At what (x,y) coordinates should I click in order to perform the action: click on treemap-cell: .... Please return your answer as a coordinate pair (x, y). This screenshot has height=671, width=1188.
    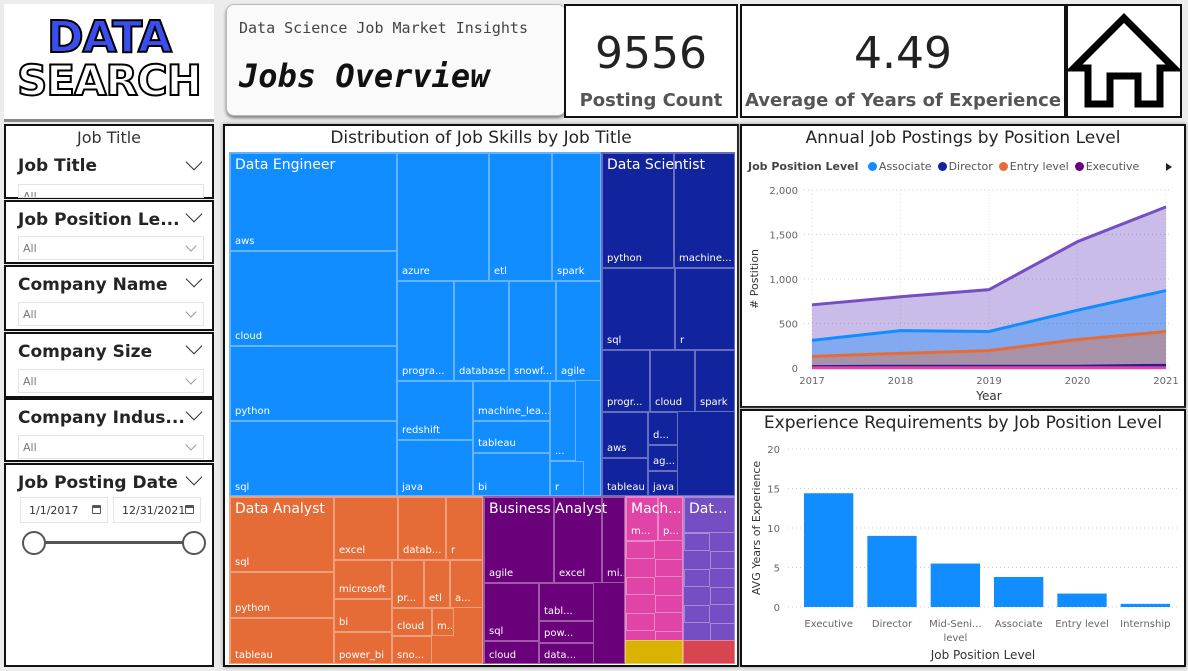
    Looking at the image, I should click on (563, 421).